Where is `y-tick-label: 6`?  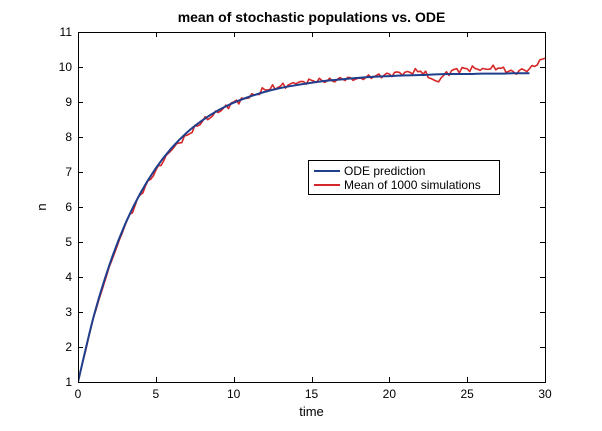
y-tick-label: 6 is located at coordinates (68, 207).